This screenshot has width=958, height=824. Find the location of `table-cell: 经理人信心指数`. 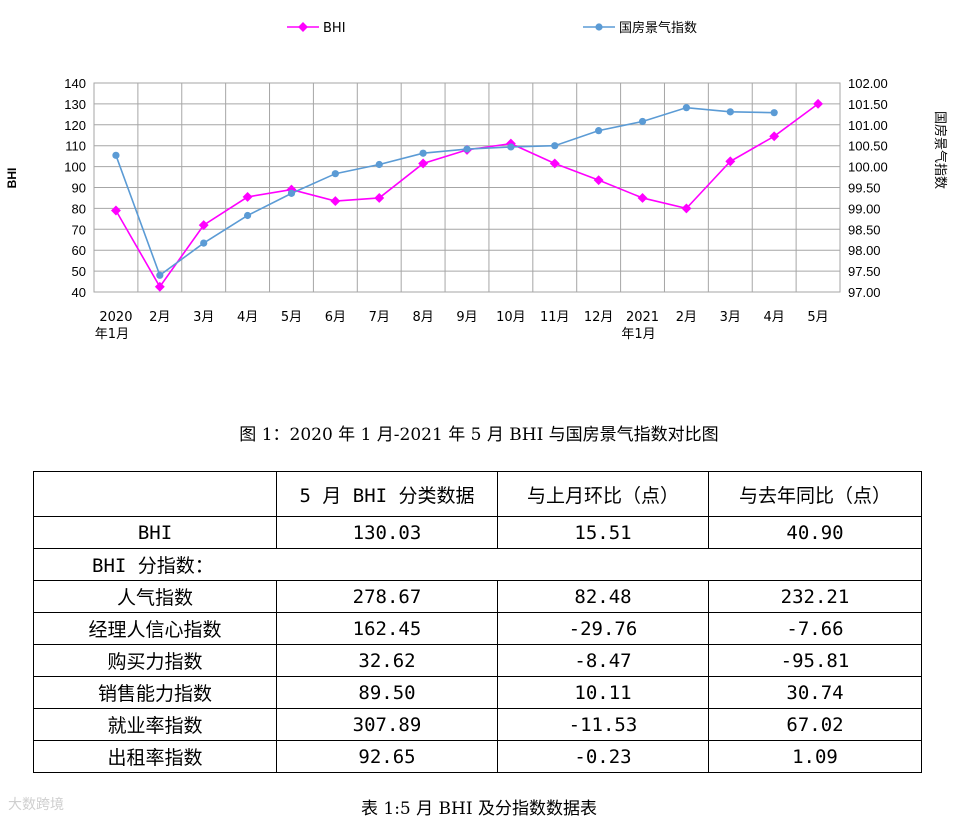

table-cell: 经理人信心指数 is located at coordinates (155, 628).